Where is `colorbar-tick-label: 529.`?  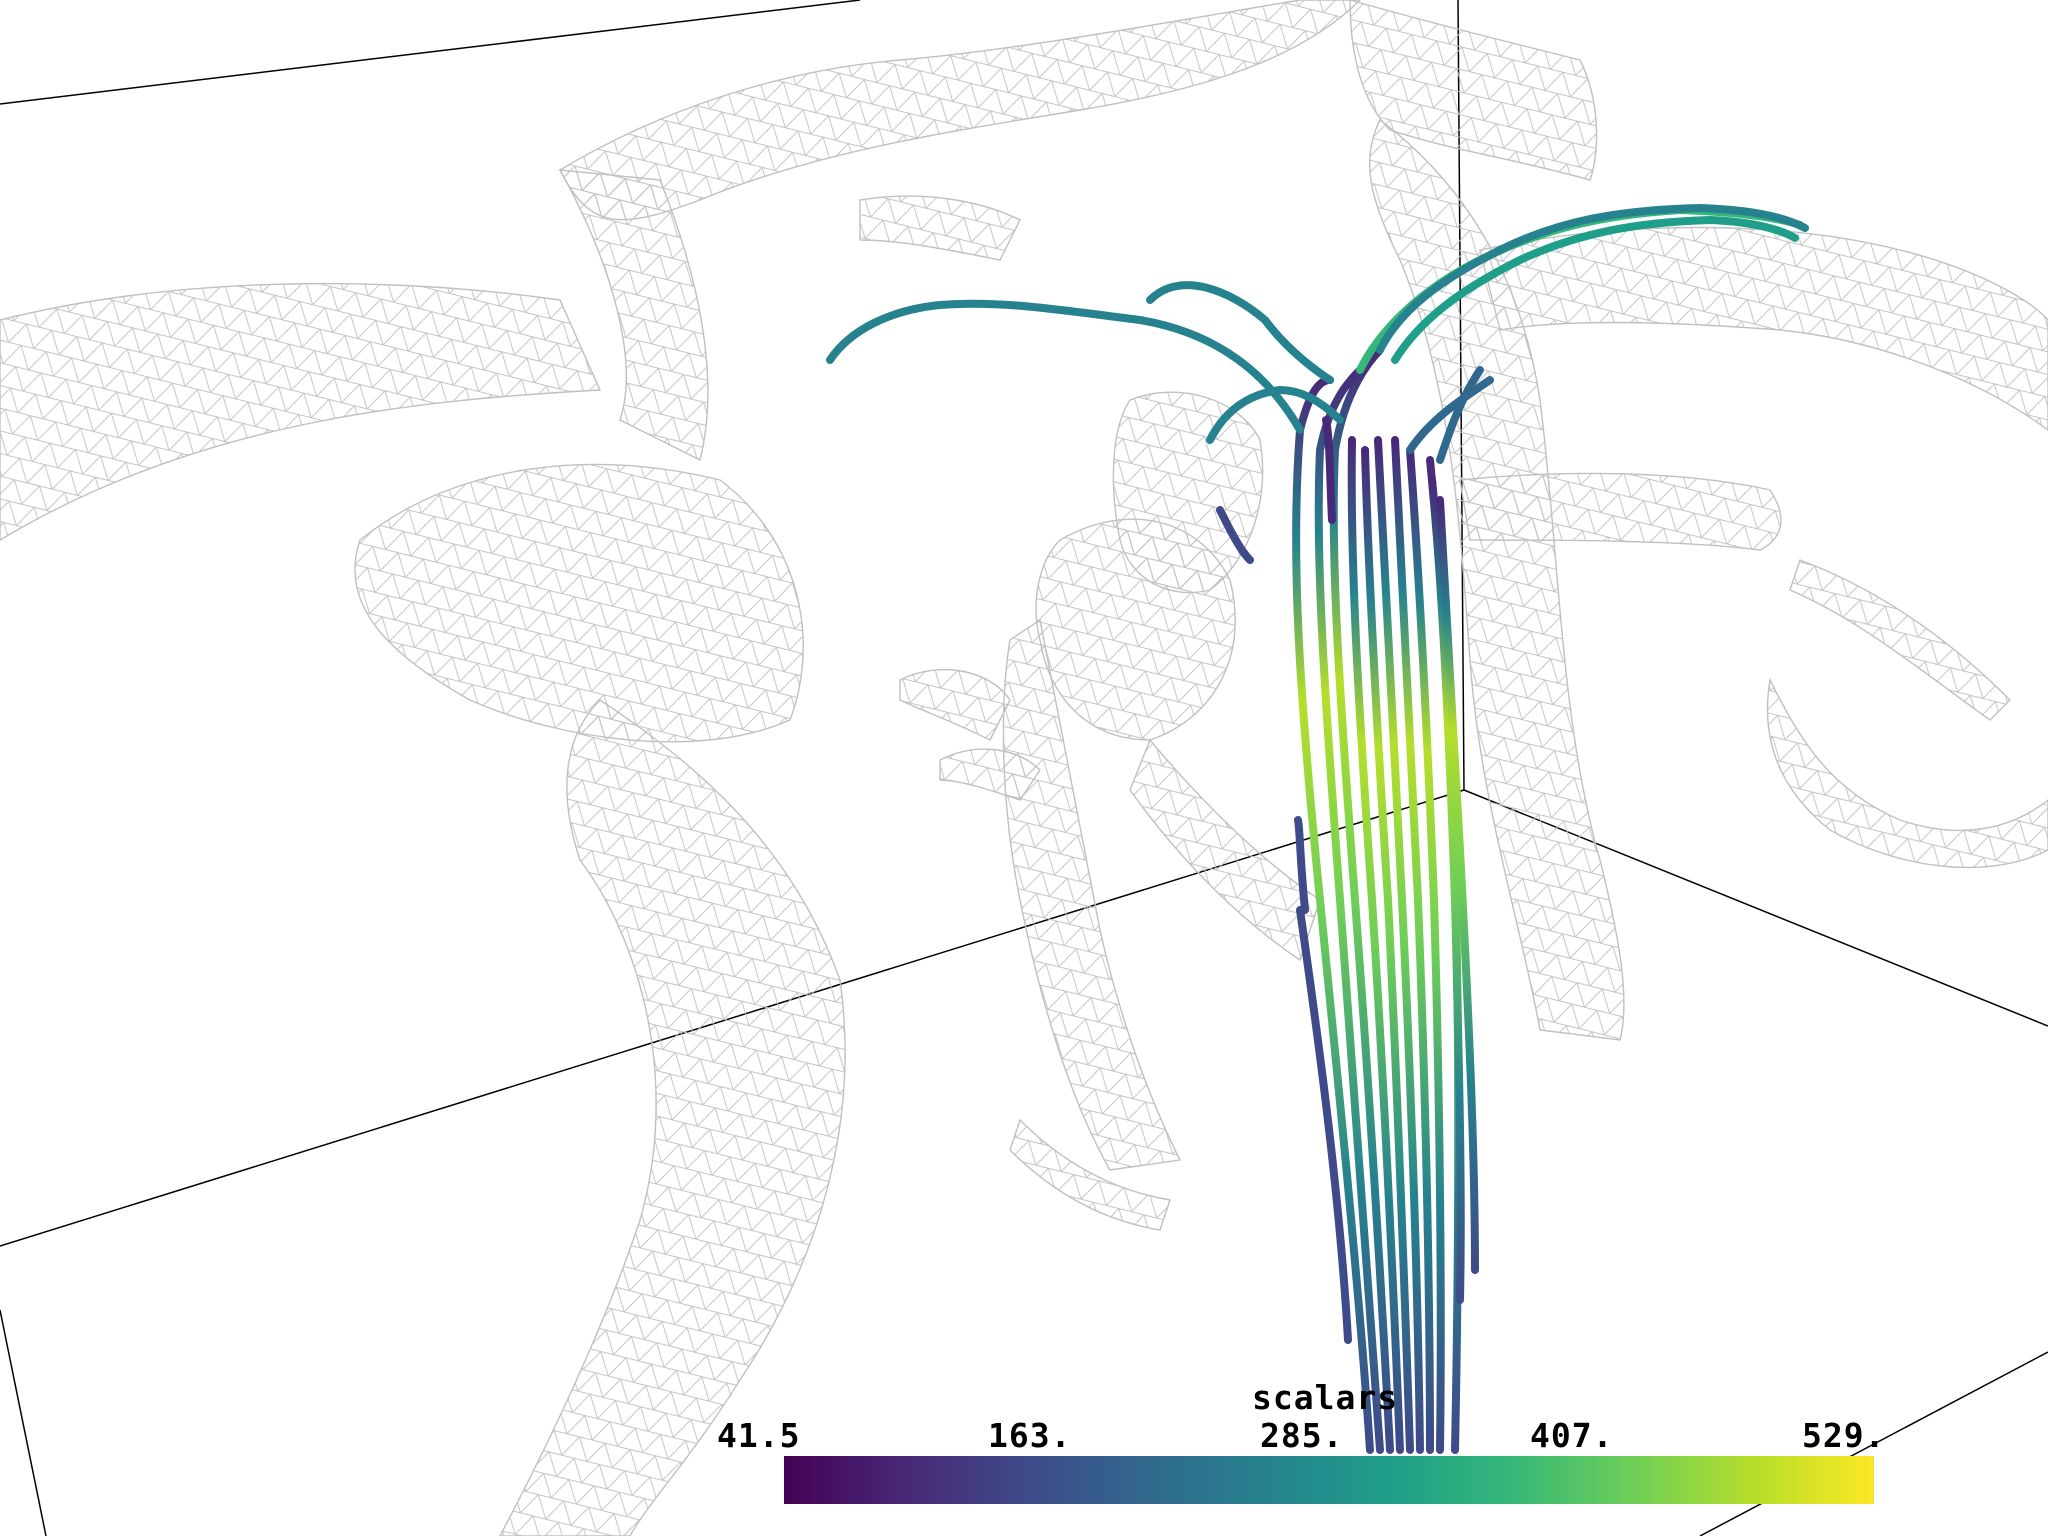
colorbar-tick-label: 529. is located at coordinates (1844, 1435).